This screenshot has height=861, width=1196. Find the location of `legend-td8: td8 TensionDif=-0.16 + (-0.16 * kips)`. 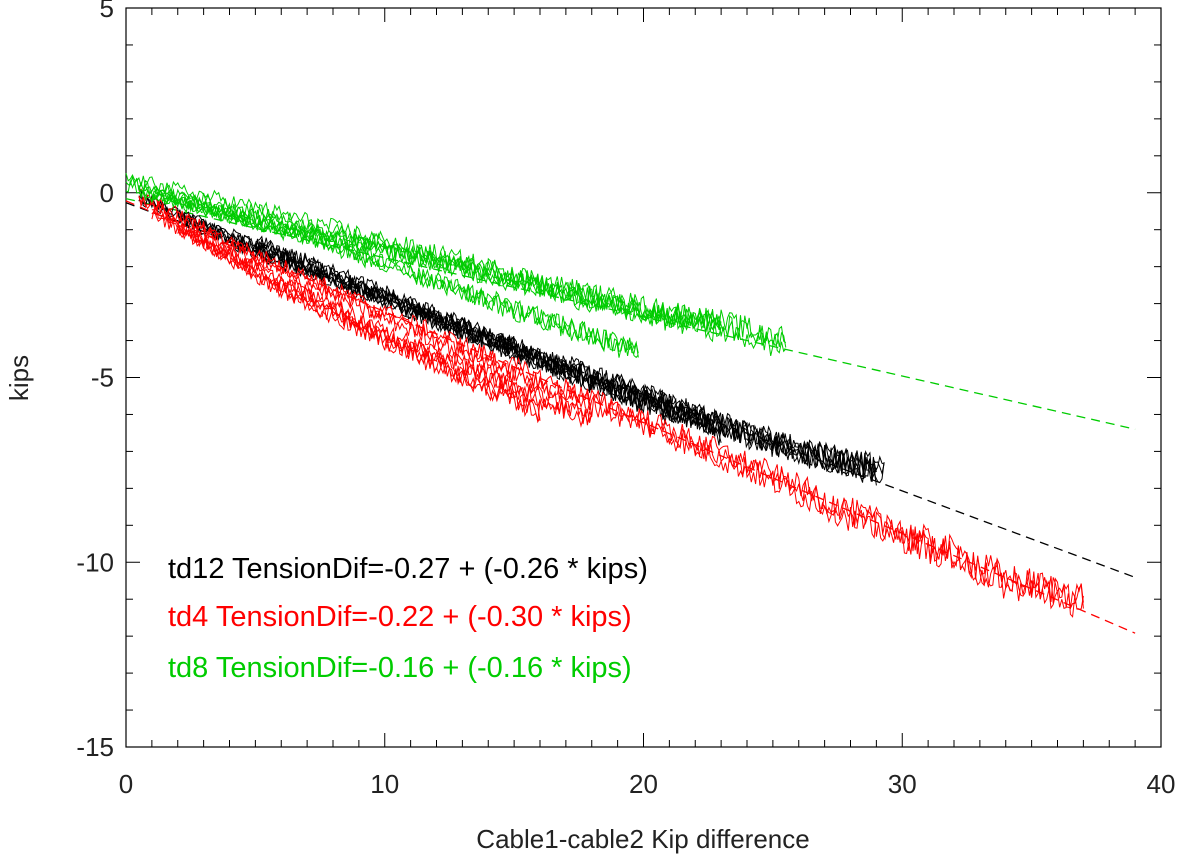

legend-td8: td8 TensionDif=-0.16 + (-0.16 * kips) is located at coordinates (400, 668).